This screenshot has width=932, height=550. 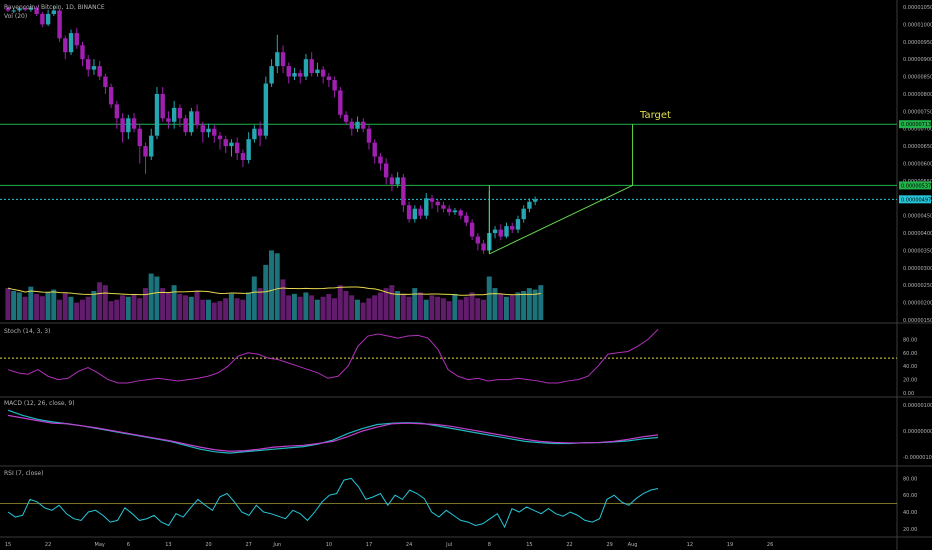 I want to click on price-tick-label: 0.00000350, so click(x=917, y=251).